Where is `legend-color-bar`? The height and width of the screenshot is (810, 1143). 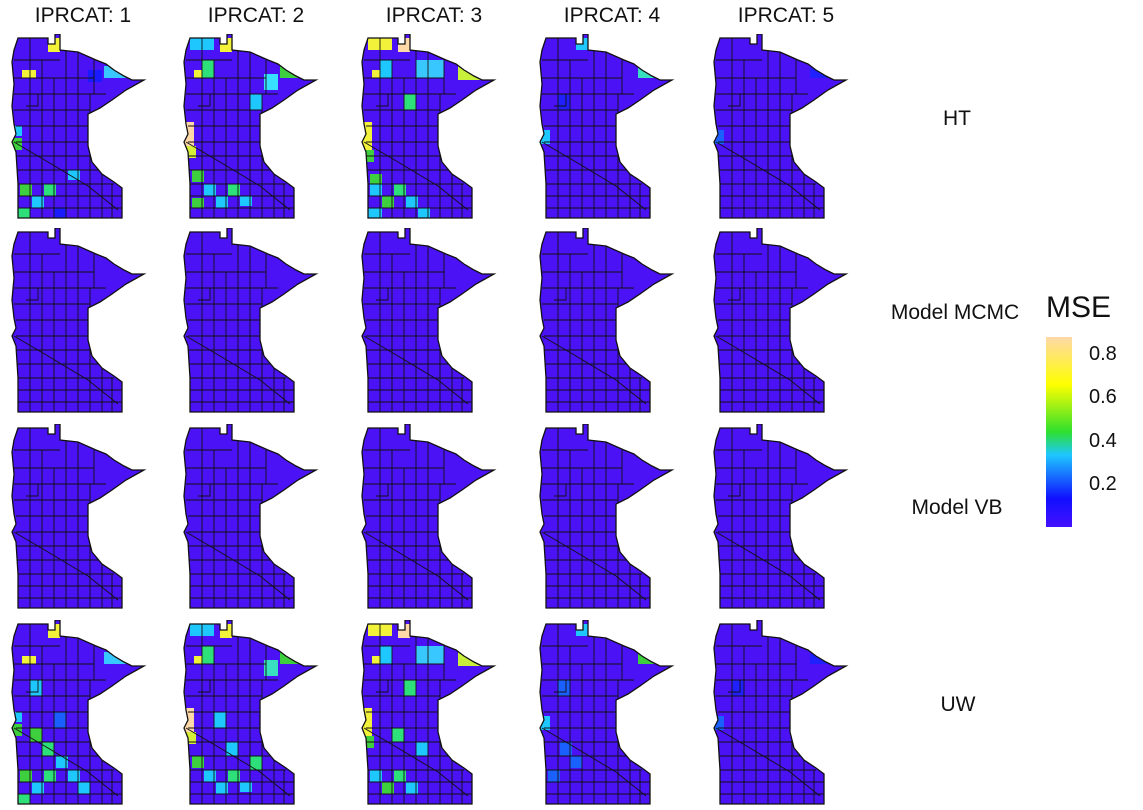 legend-color-bar is located at coordinates (1059, 432).